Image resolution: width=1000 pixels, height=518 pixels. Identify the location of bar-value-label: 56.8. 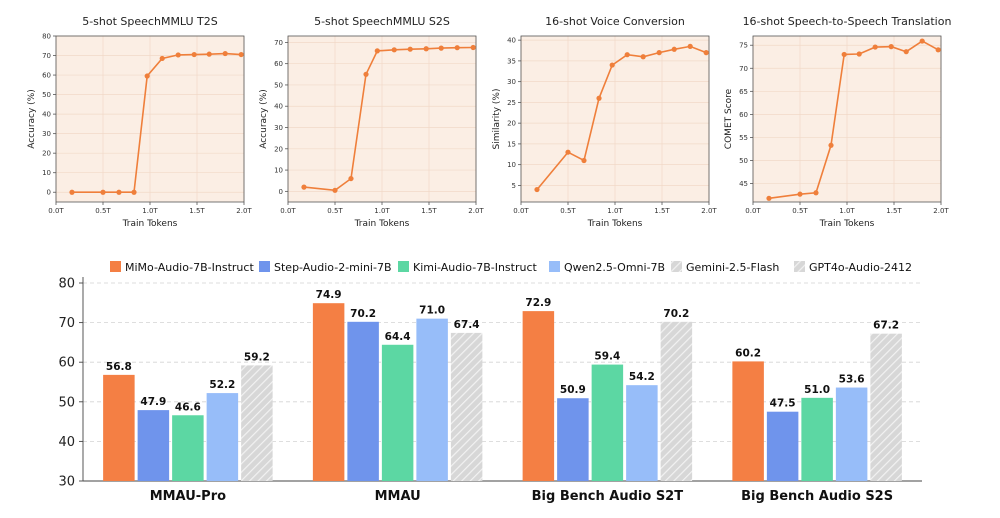
(119, 367).